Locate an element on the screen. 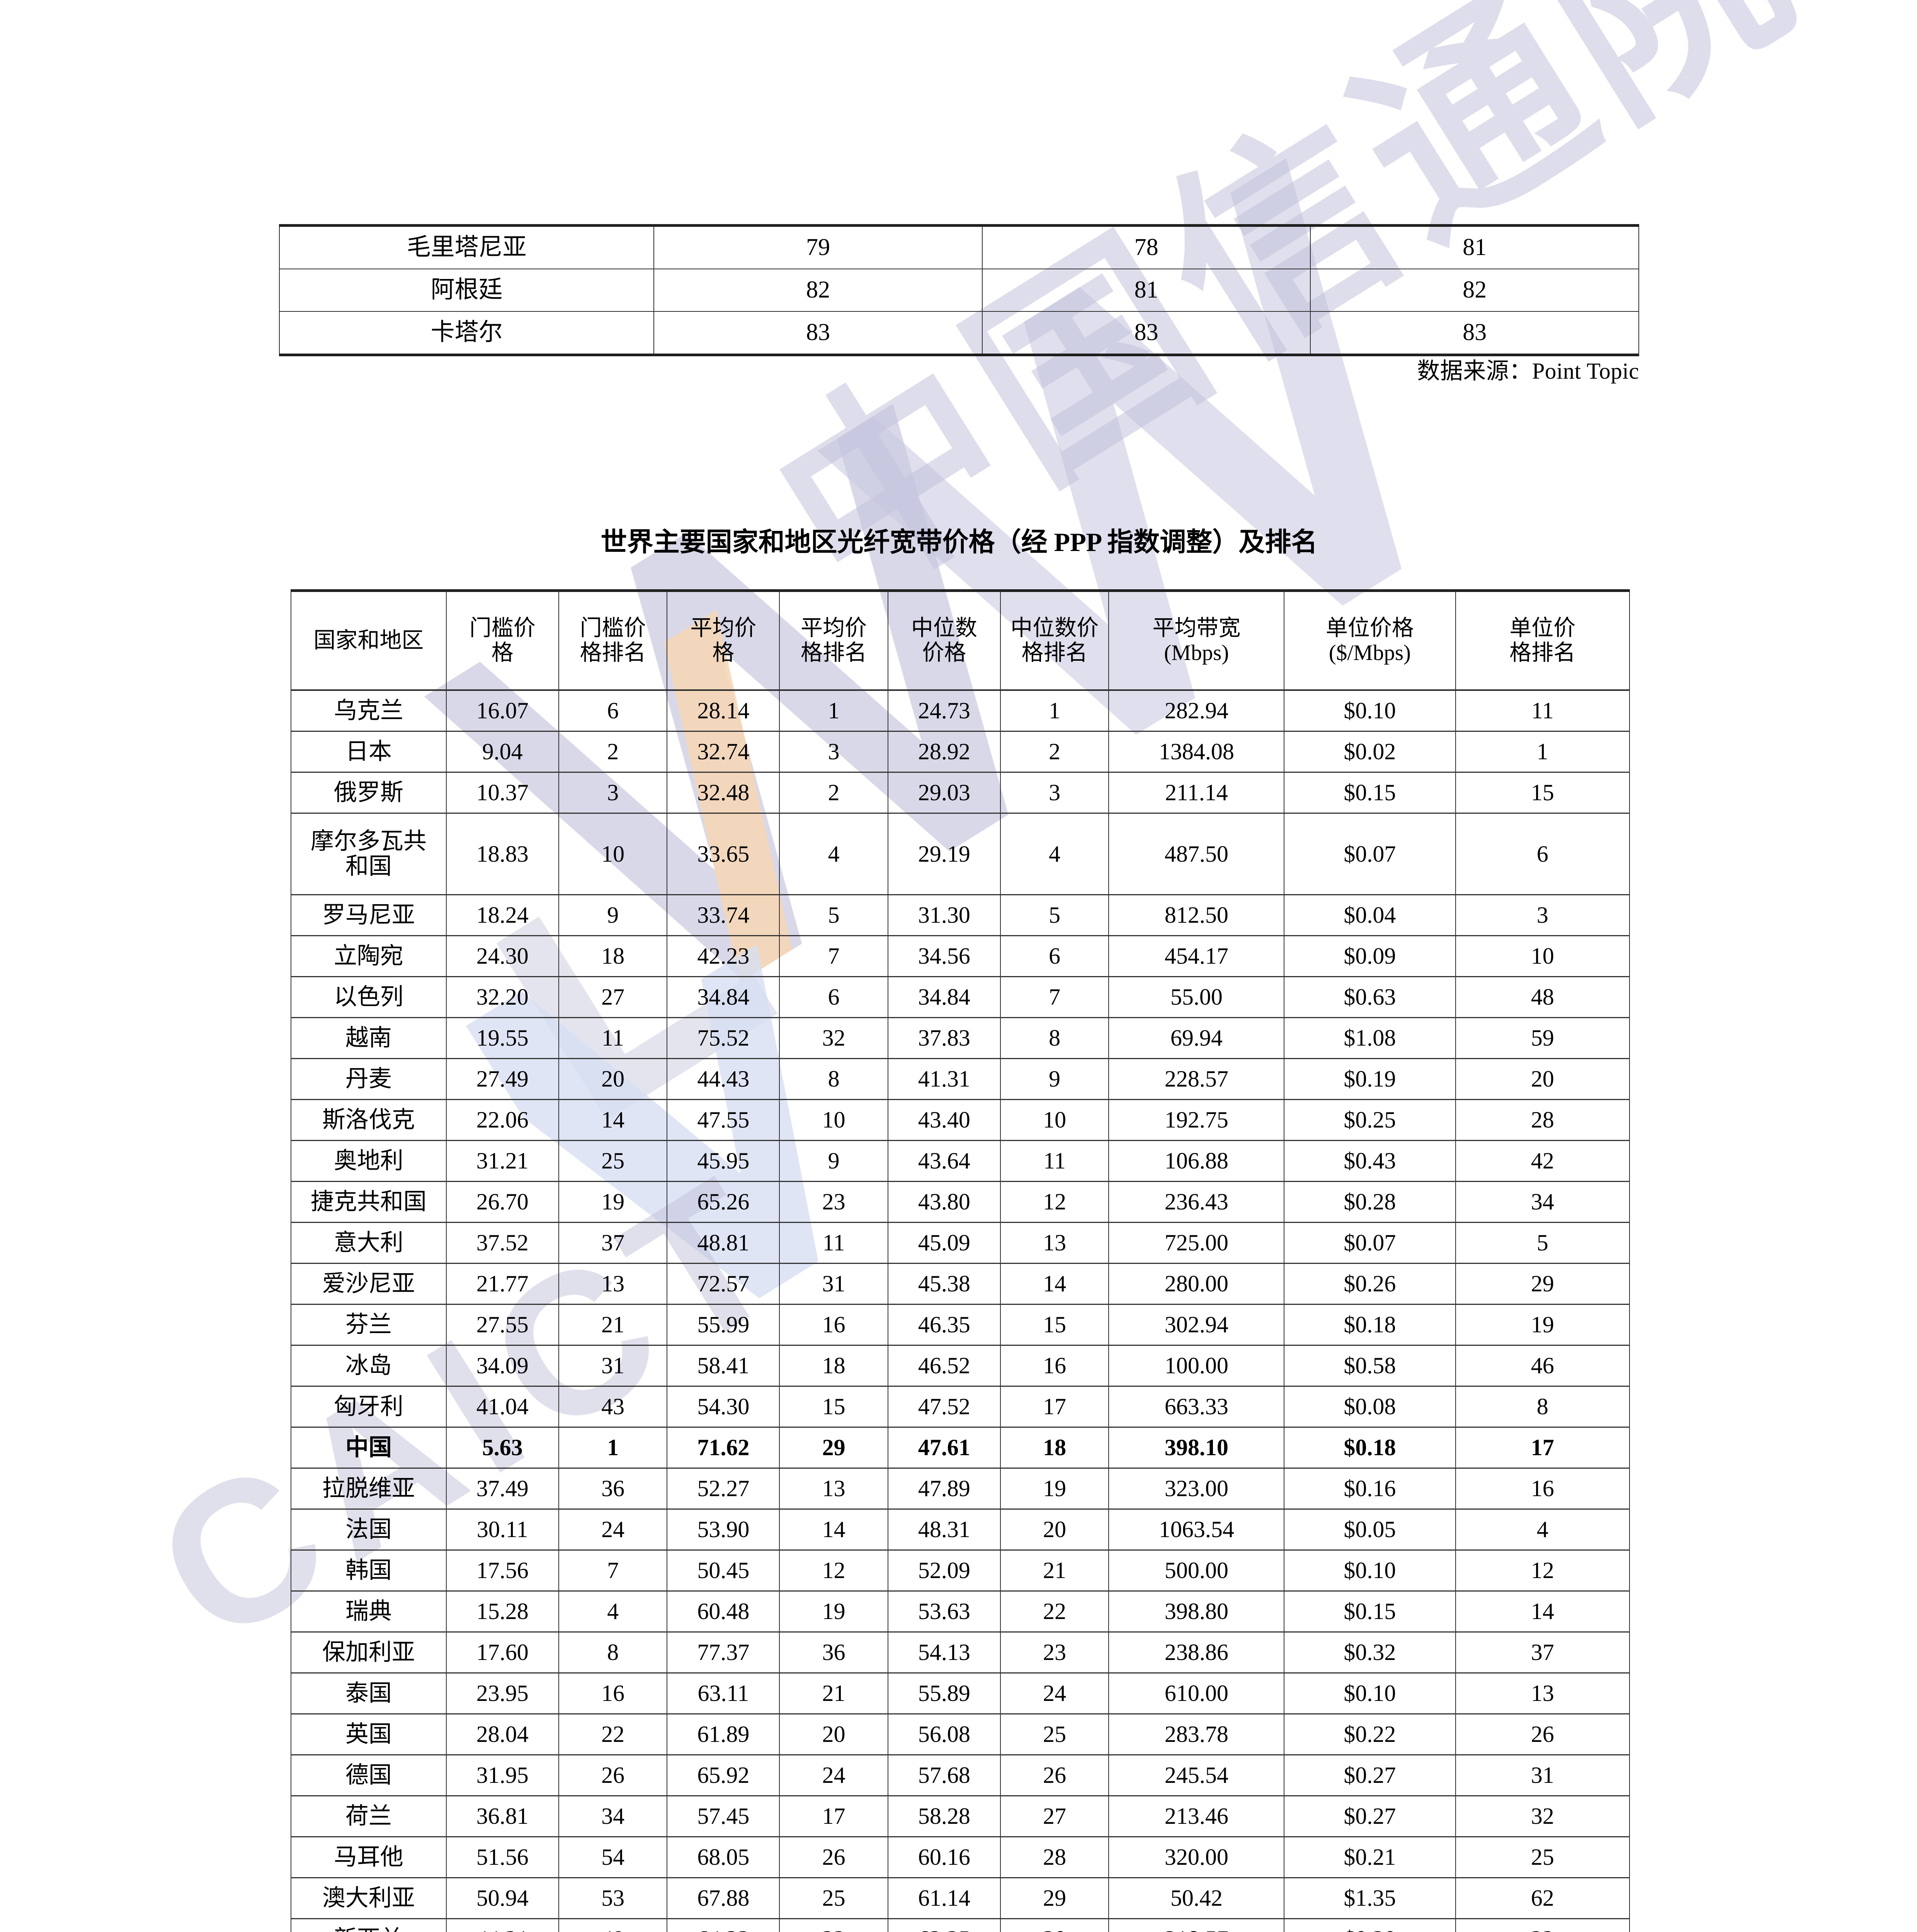  data-source-value: Point Topic is located at coordinates (1586, 371).